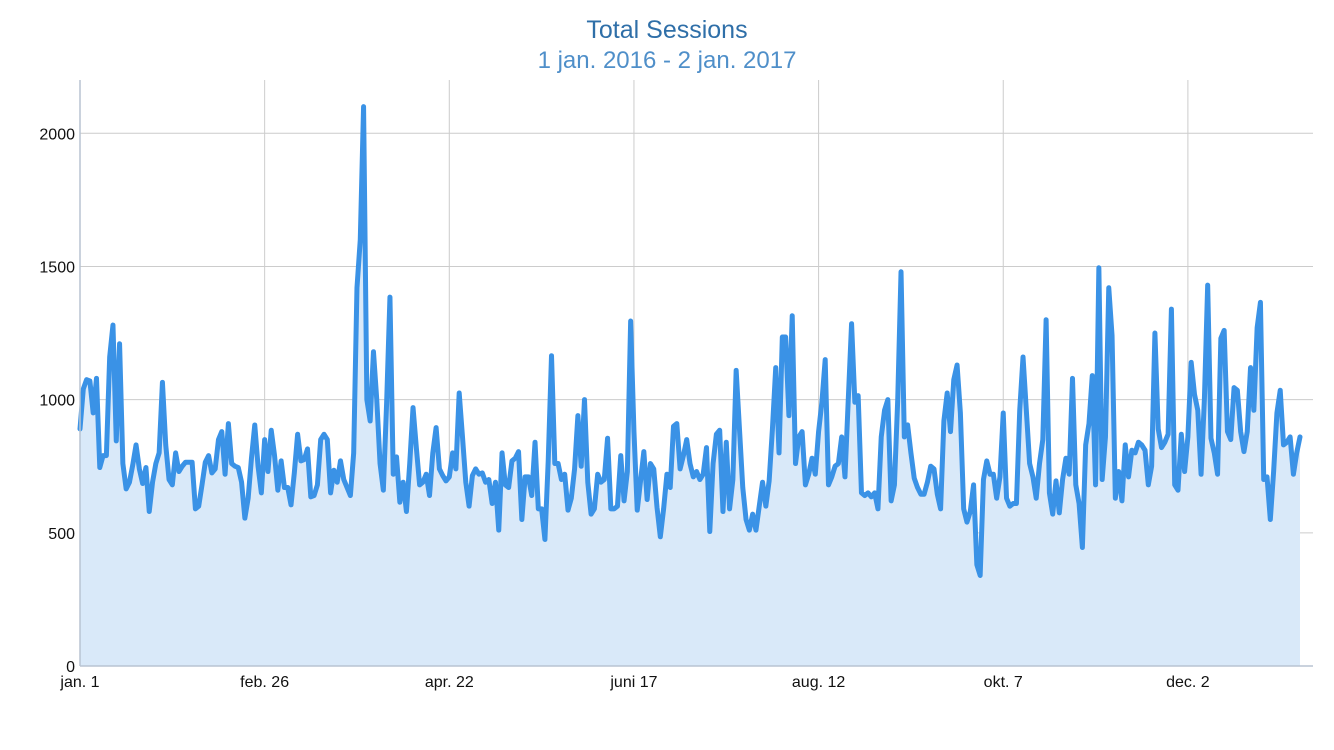 The width and height of the screenshot is (1334, 750). What do you see at coordinates (57, 267) in the screenshot?
I see `y-tick-label: 1500` at bounding box center [57, 267].